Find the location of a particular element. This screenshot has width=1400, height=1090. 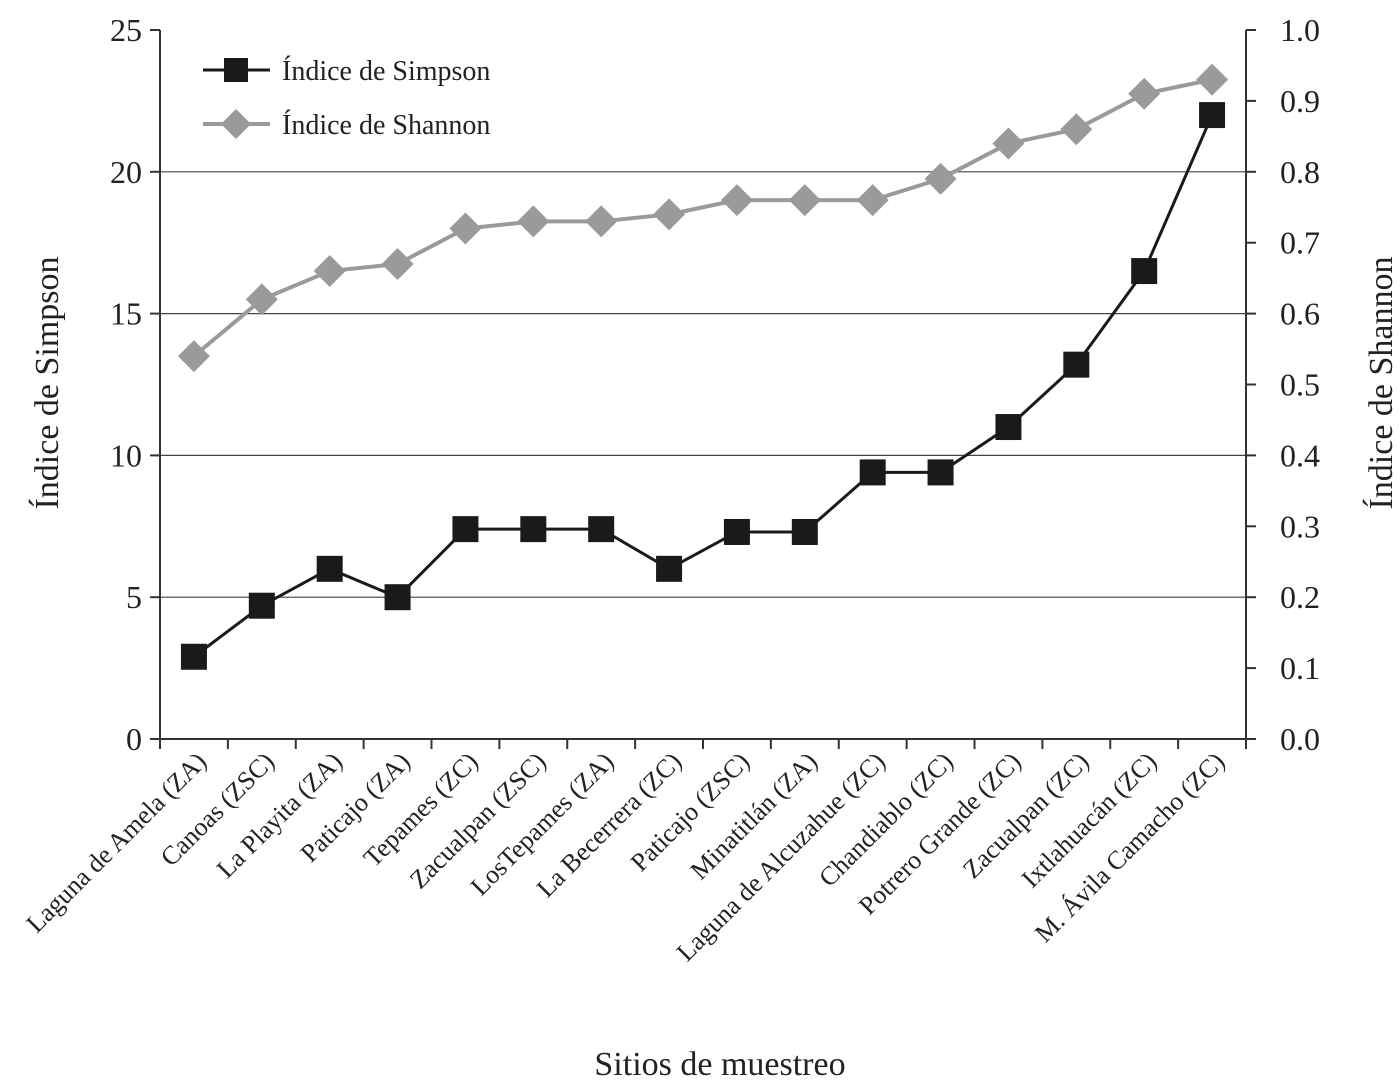

right-tick-label: 0.2 is located at coordinates (1300, 597).